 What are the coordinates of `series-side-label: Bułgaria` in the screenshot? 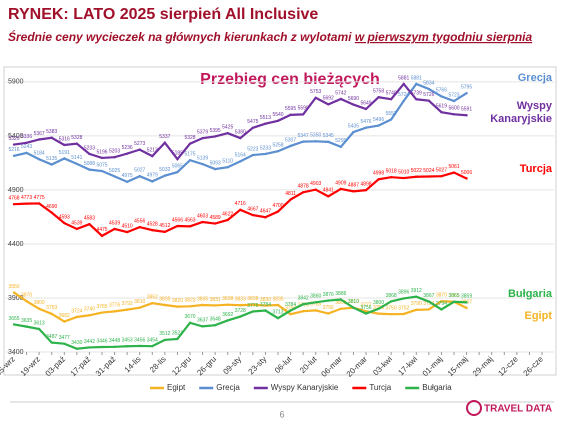 It's located at (529, 294).